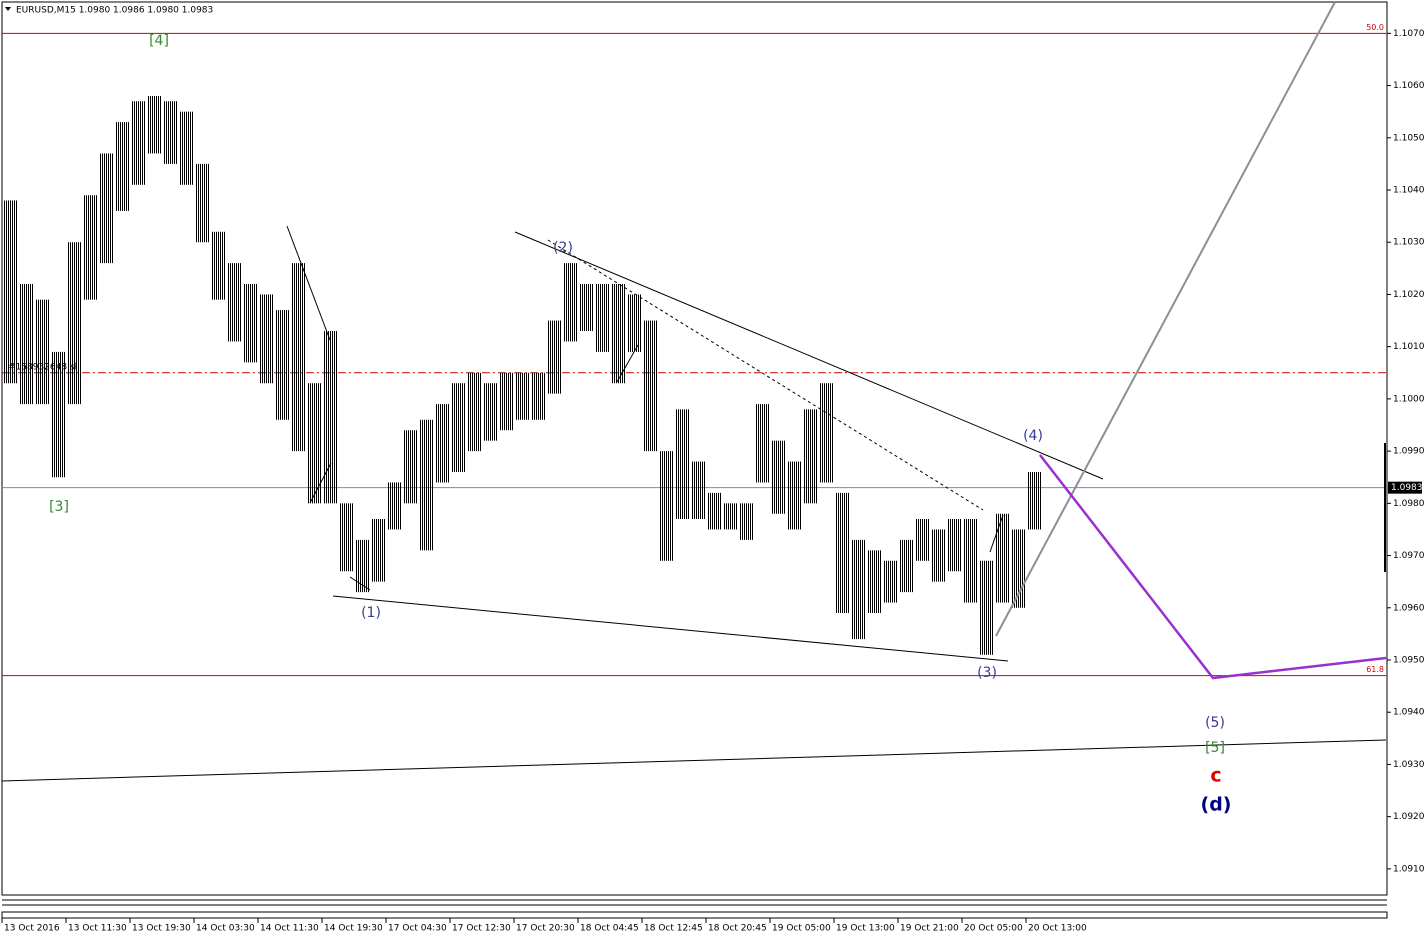 This screenshot has width=1426, height=940. What do you see at coordinates (161, 929) in the screenshot?
I see `x-tick-label: 13 Oct 19:30` at bounding box center [161, 929].